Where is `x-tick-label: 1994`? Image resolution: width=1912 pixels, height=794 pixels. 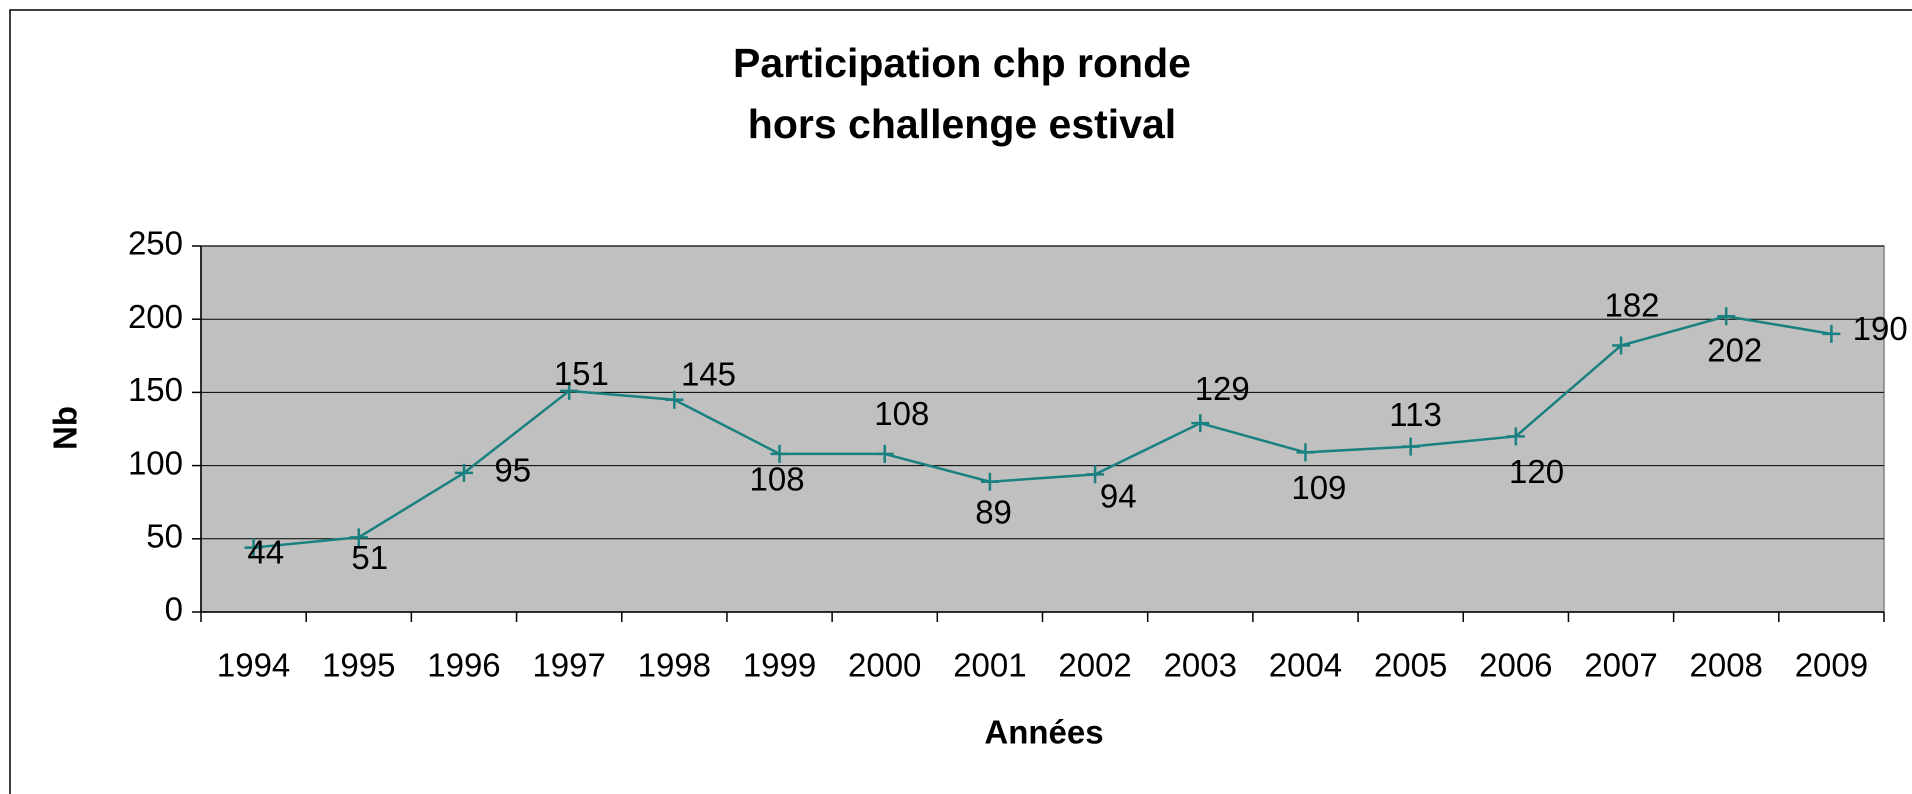
x-tick-label: 1994 is located at coordinates (253, 665).